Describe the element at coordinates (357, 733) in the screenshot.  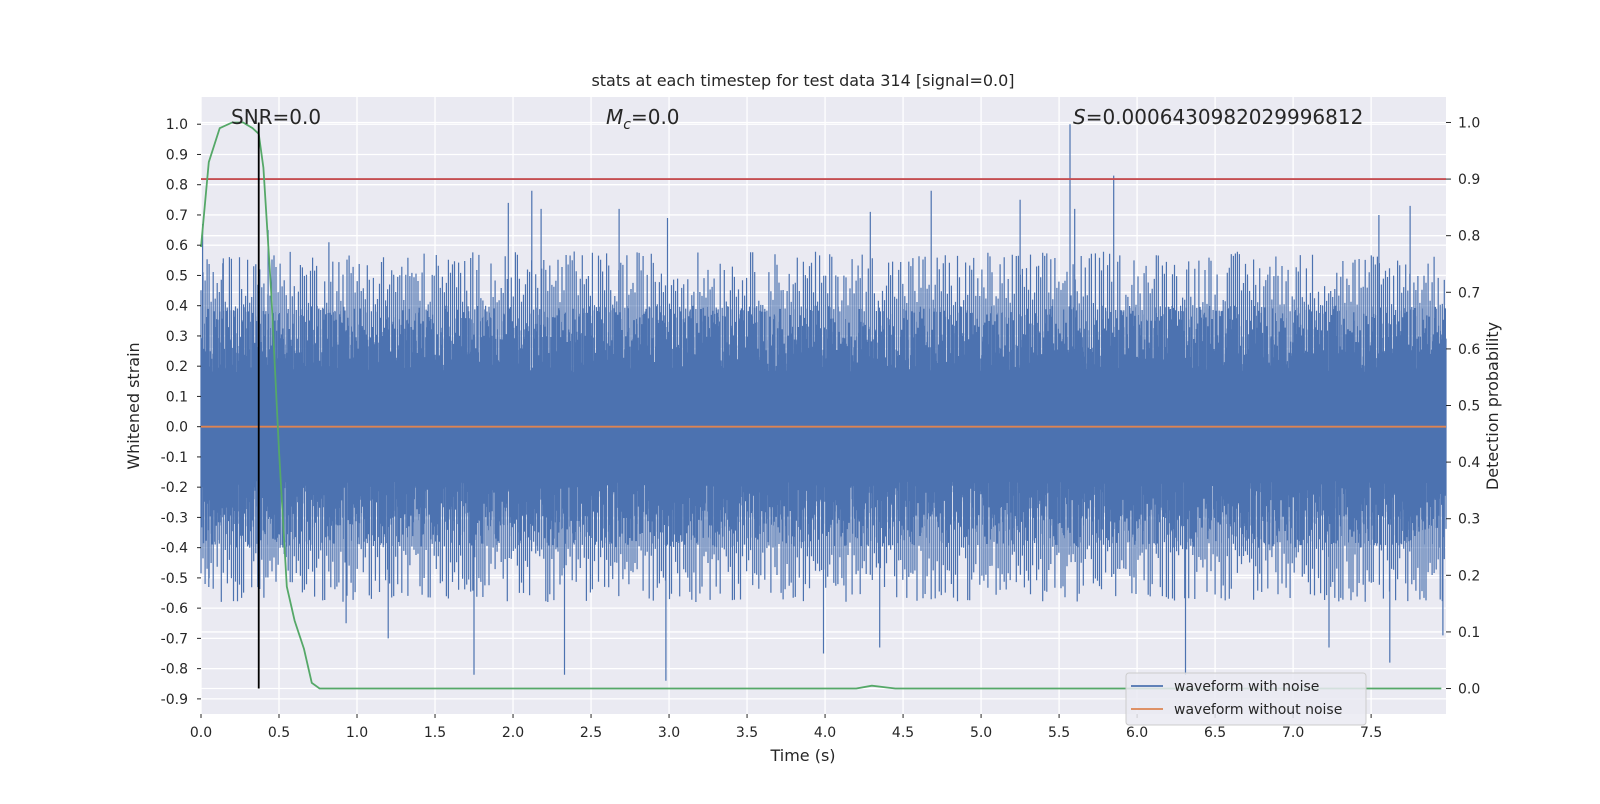
I see `x-tick-label: 1.0` at that location.